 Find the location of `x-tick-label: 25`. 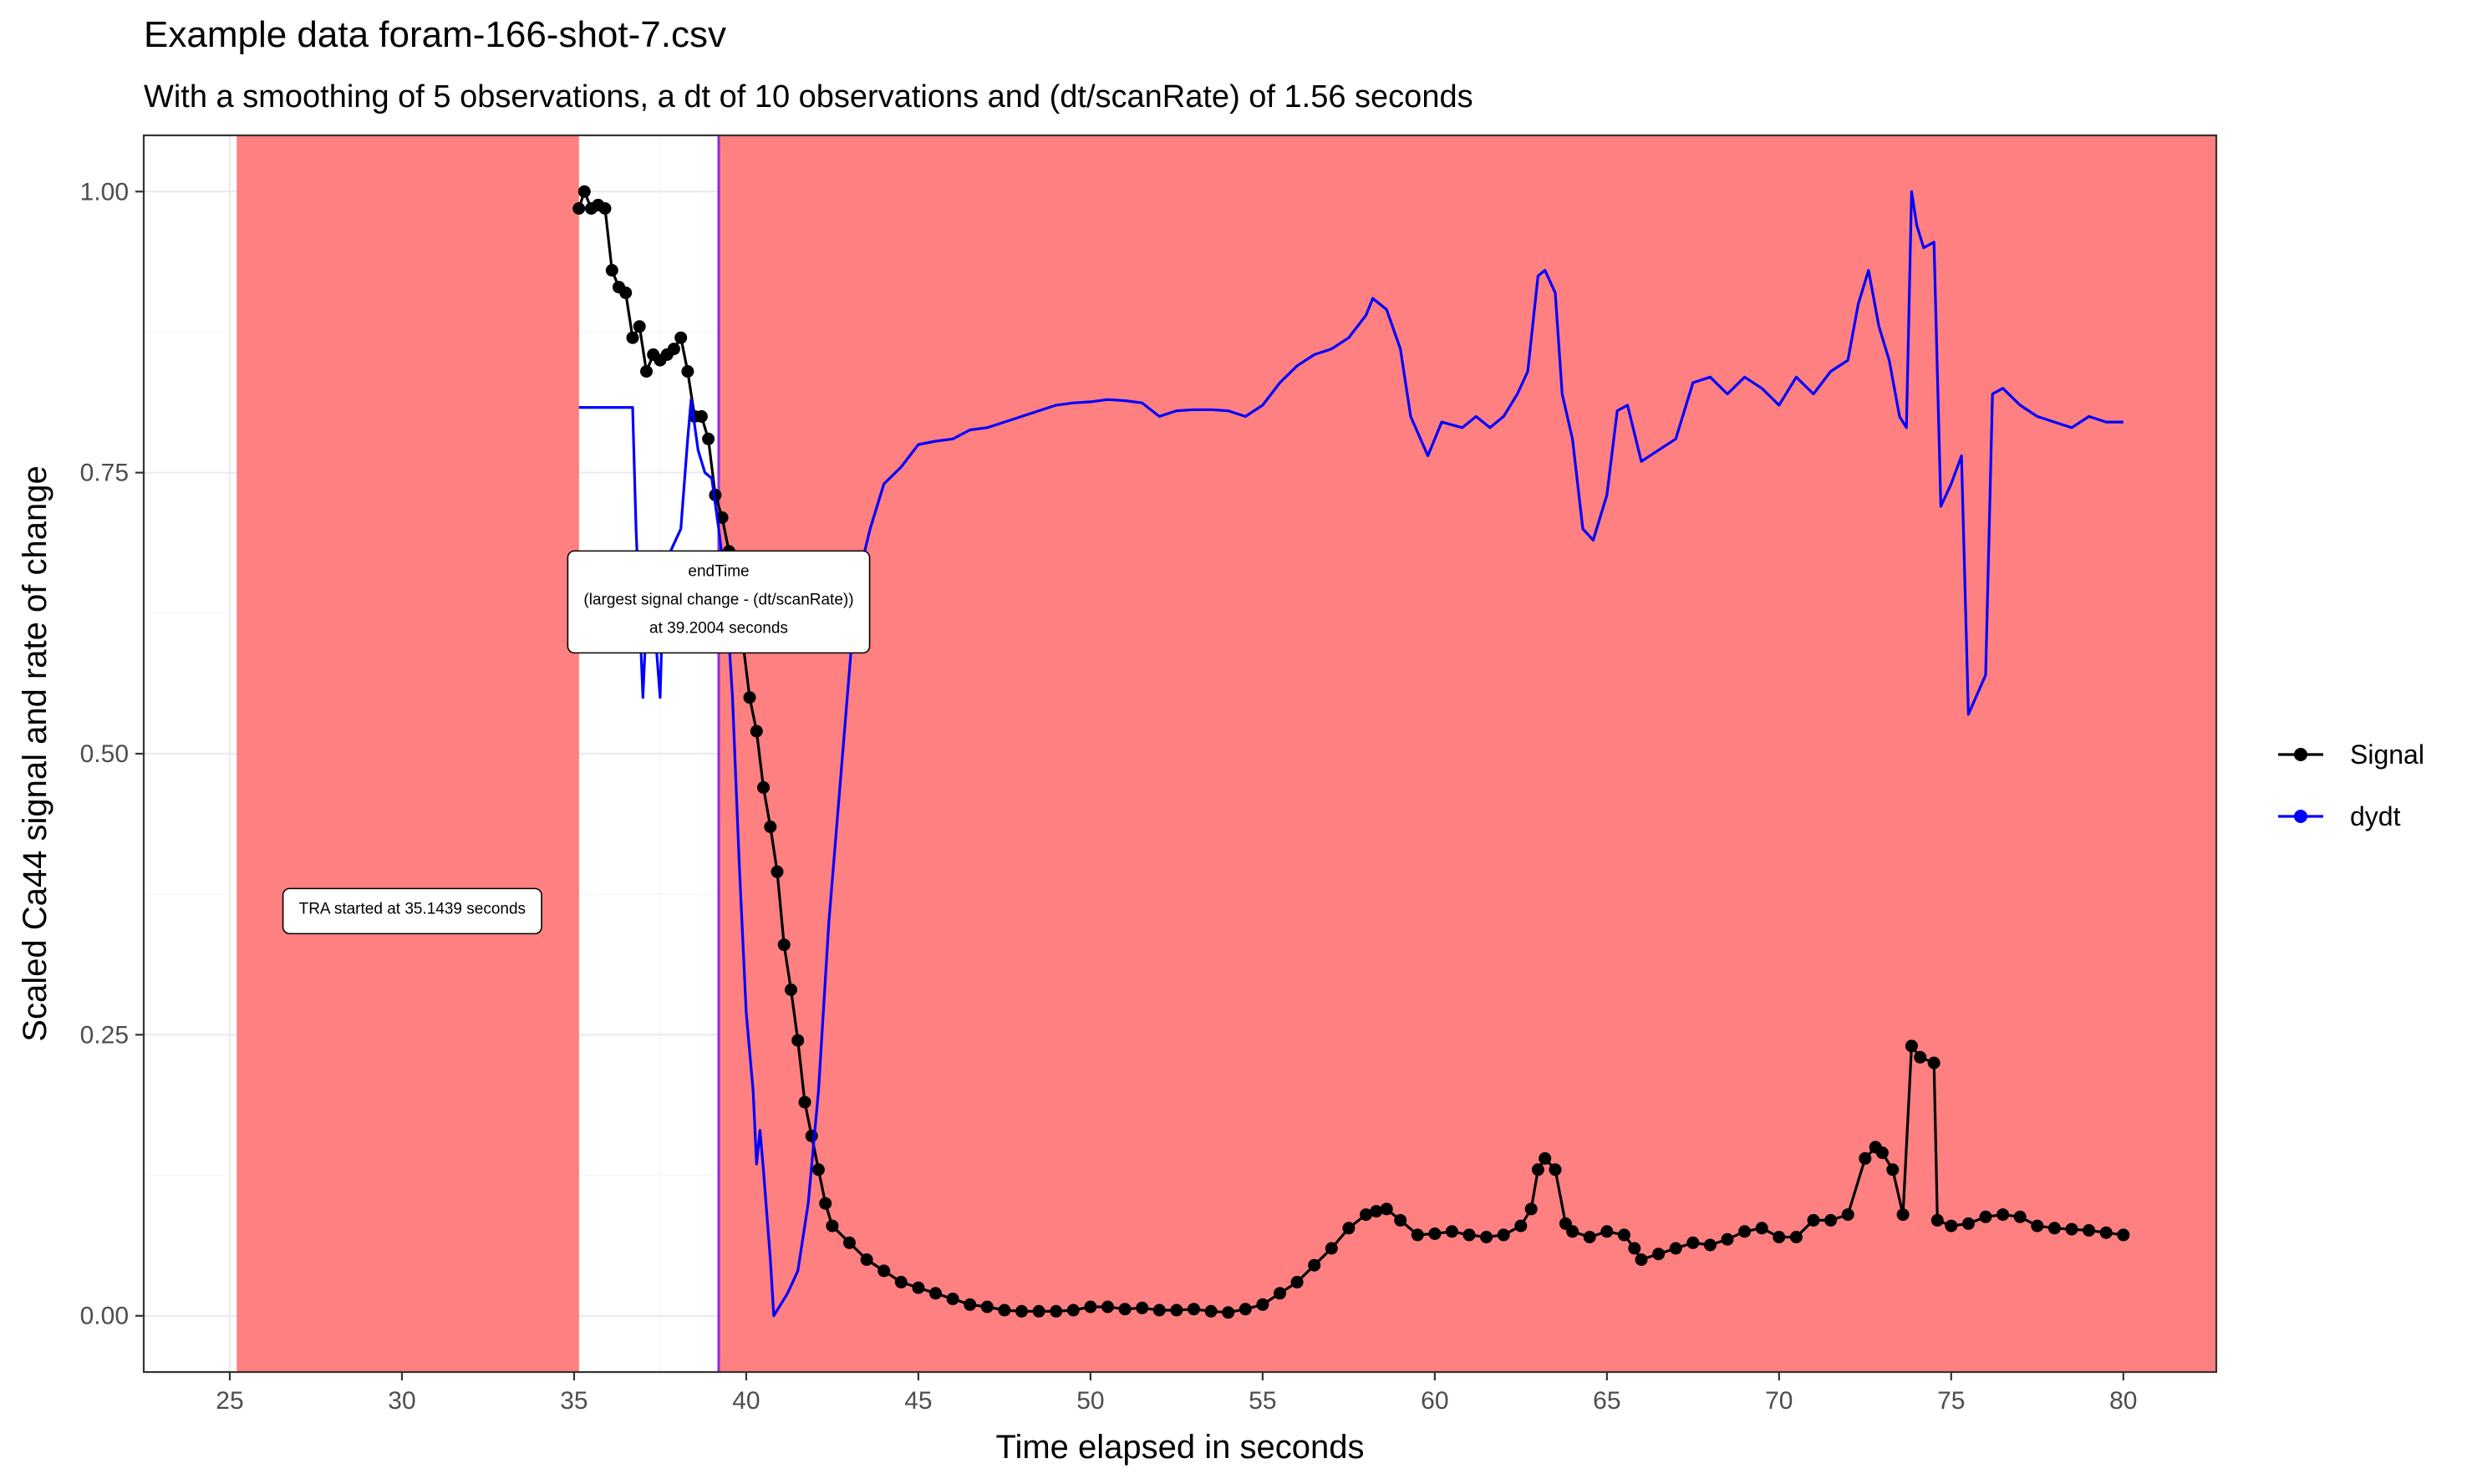

x-tick-label: 25 is located at coordinates (229, 1401).